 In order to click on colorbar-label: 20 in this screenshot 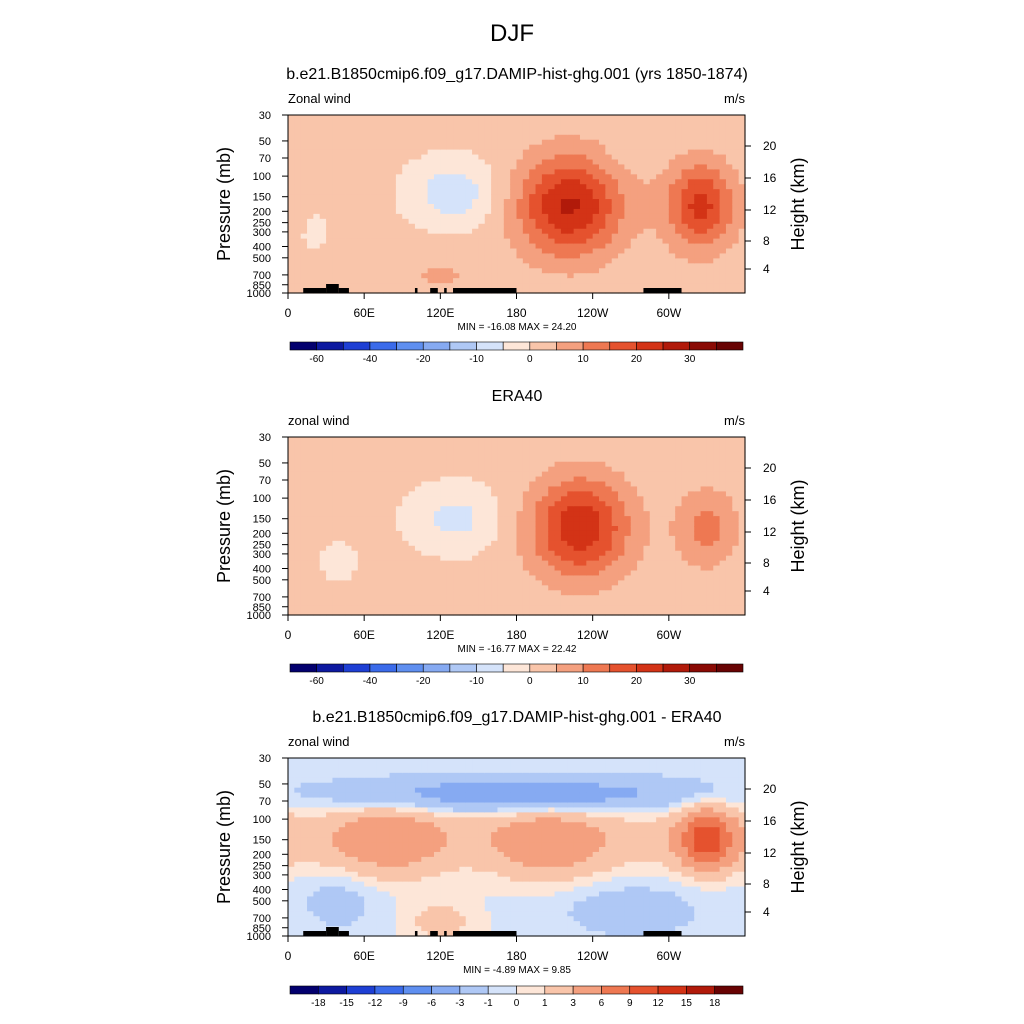, I will do `click(637, 359)`.